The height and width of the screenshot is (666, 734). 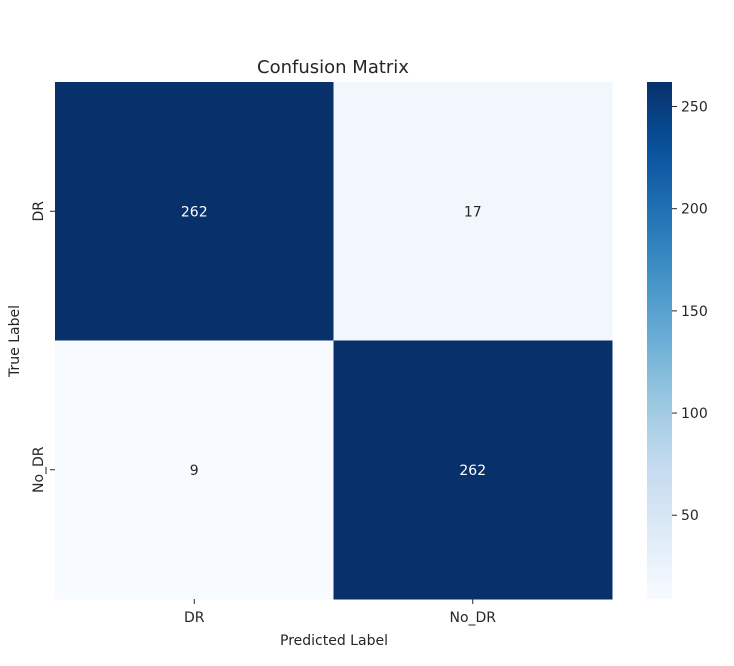 I want to click on cell-value-label: 9, so click(x=194, y=471).